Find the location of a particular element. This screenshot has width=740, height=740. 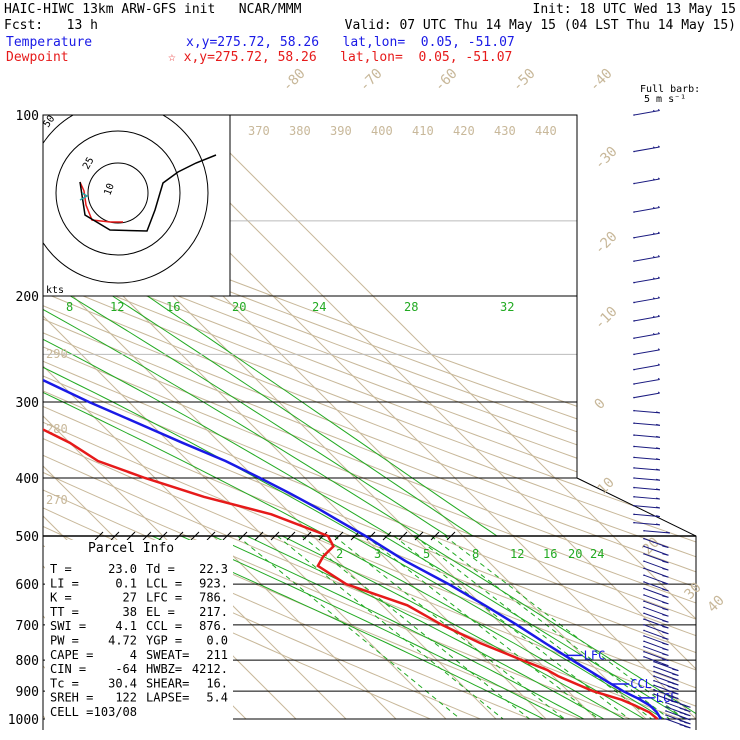

parcel-key: CELL = is located at coordinates (71, 712).